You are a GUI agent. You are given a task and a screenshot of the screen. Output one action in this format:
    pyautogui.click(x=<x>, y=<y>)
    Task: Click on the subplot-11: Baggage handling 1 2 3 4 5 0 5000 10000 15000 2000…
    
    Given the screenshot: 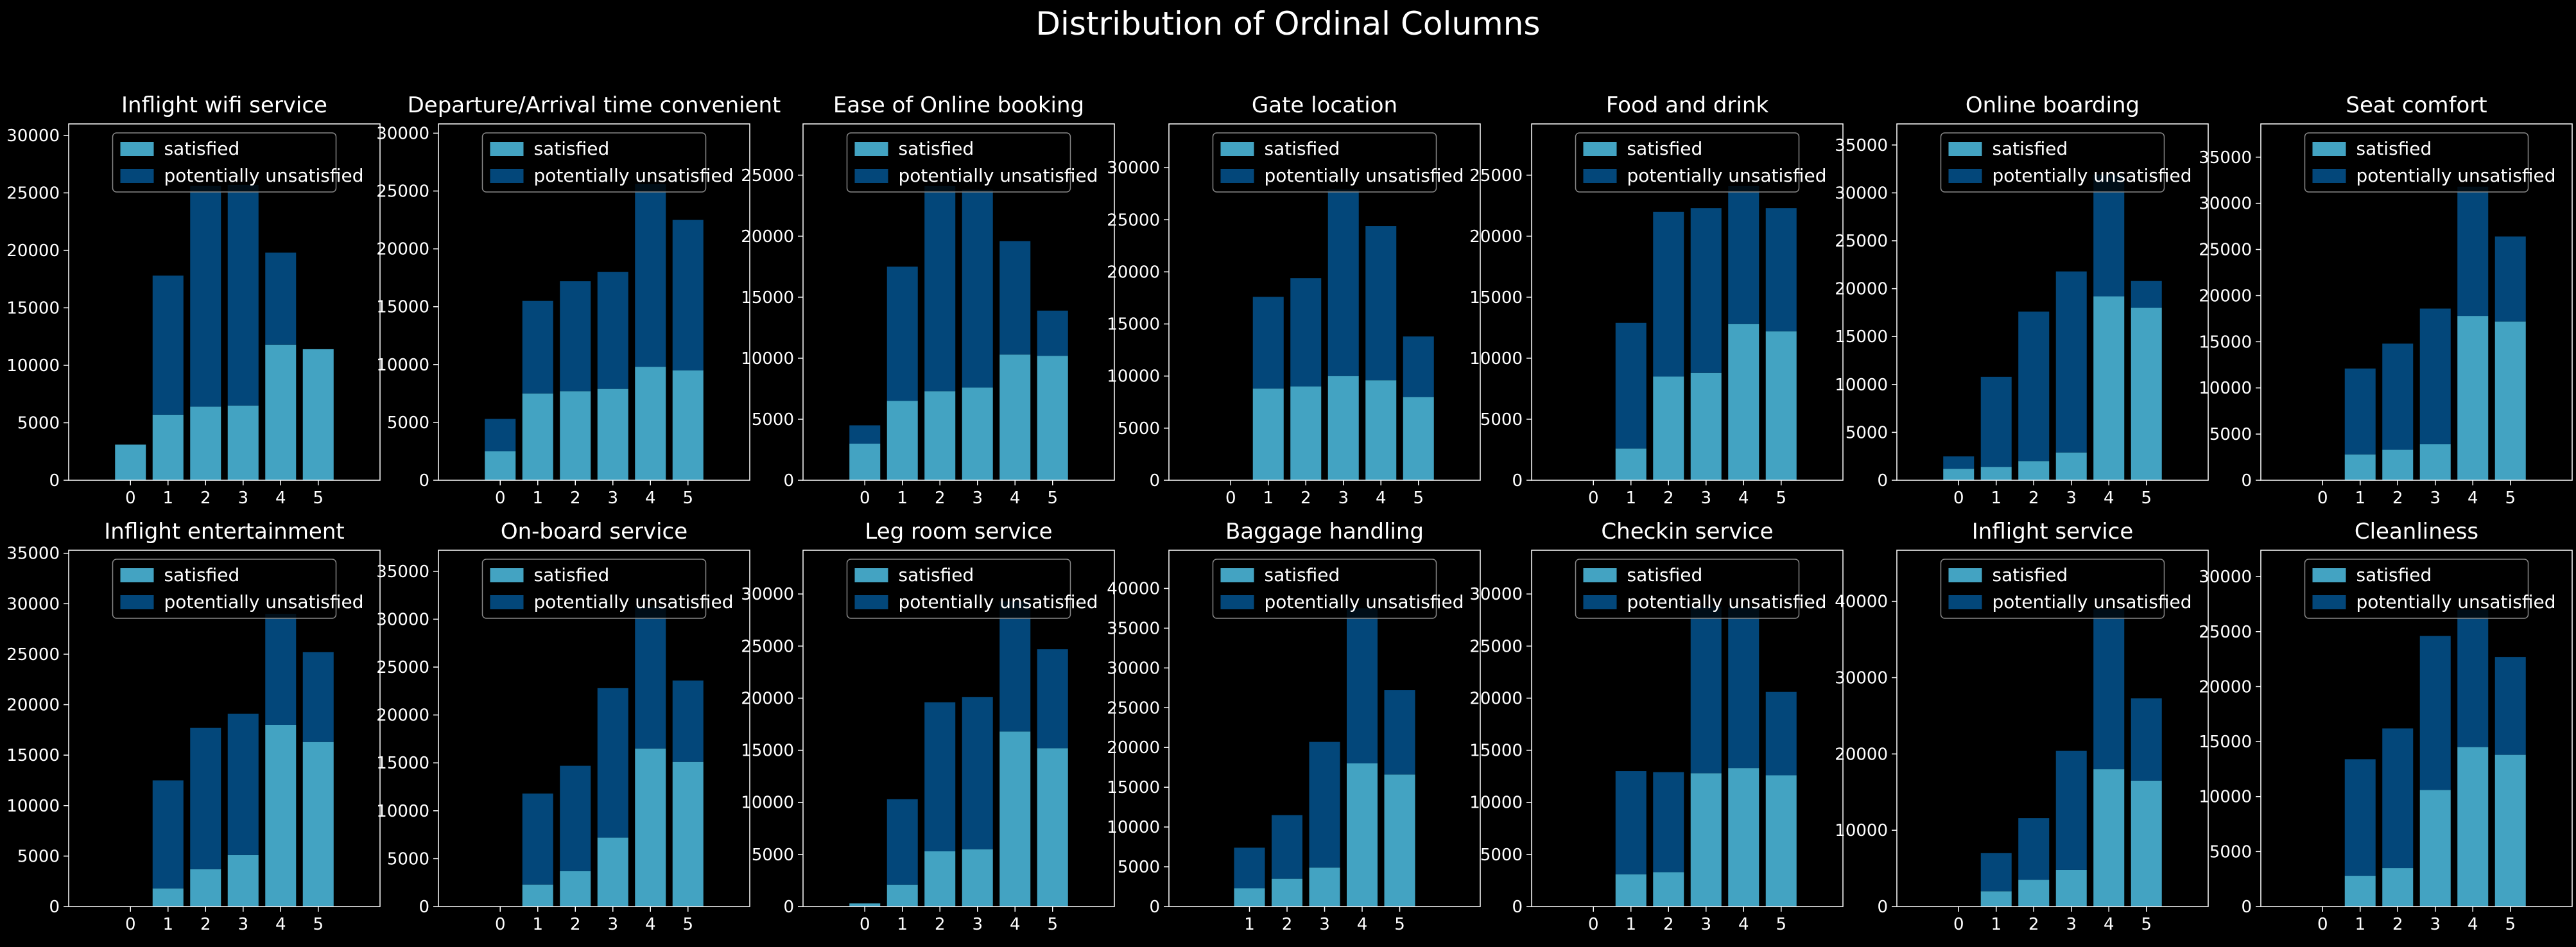 What is the action you would take?
    pyautogui.click(x=1294, y=726)
    